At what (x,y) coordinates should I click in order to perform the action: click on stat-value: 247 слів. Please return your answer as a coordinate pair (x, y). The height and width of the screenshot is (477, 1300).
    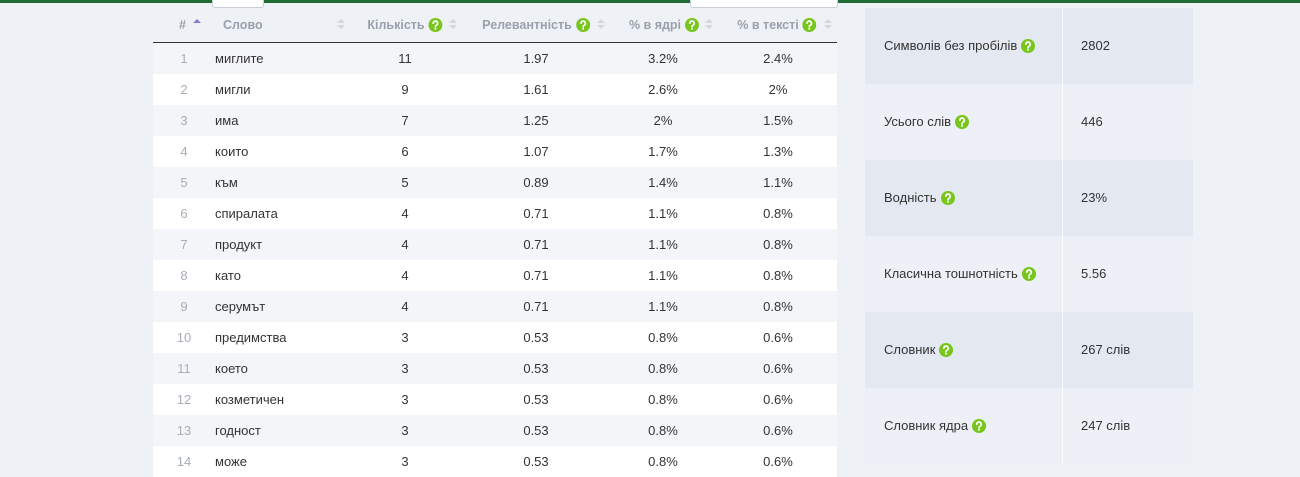
    Looking at the image, I should click on (1106, 425).